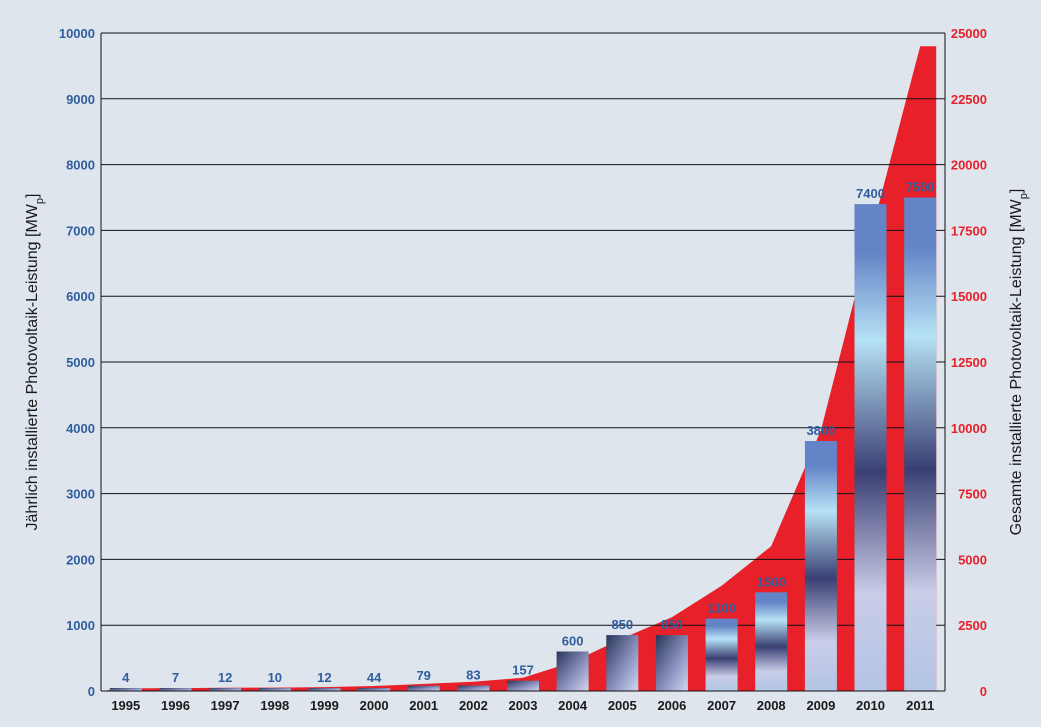  Describe the element at coordinates (80, 625) in the screenshot. I see `y-tick-label: 1000` at that location.